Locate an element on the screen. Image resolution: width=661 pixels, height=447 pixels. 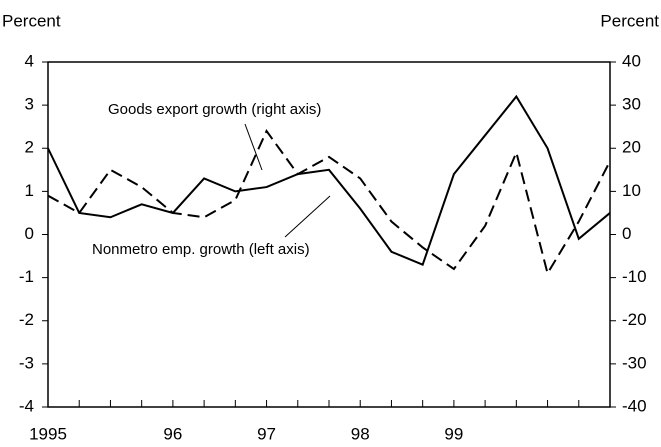
y-tick-label: -4 is located at coordinates (26, 405).